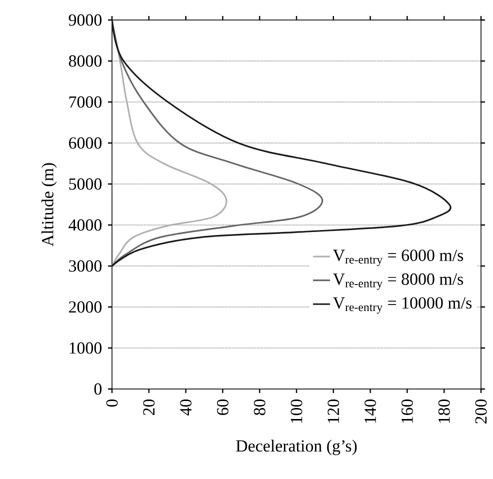 This screenshot has width=493, height=479. I want to click on x-tick-label: 60, so click(222, 407).